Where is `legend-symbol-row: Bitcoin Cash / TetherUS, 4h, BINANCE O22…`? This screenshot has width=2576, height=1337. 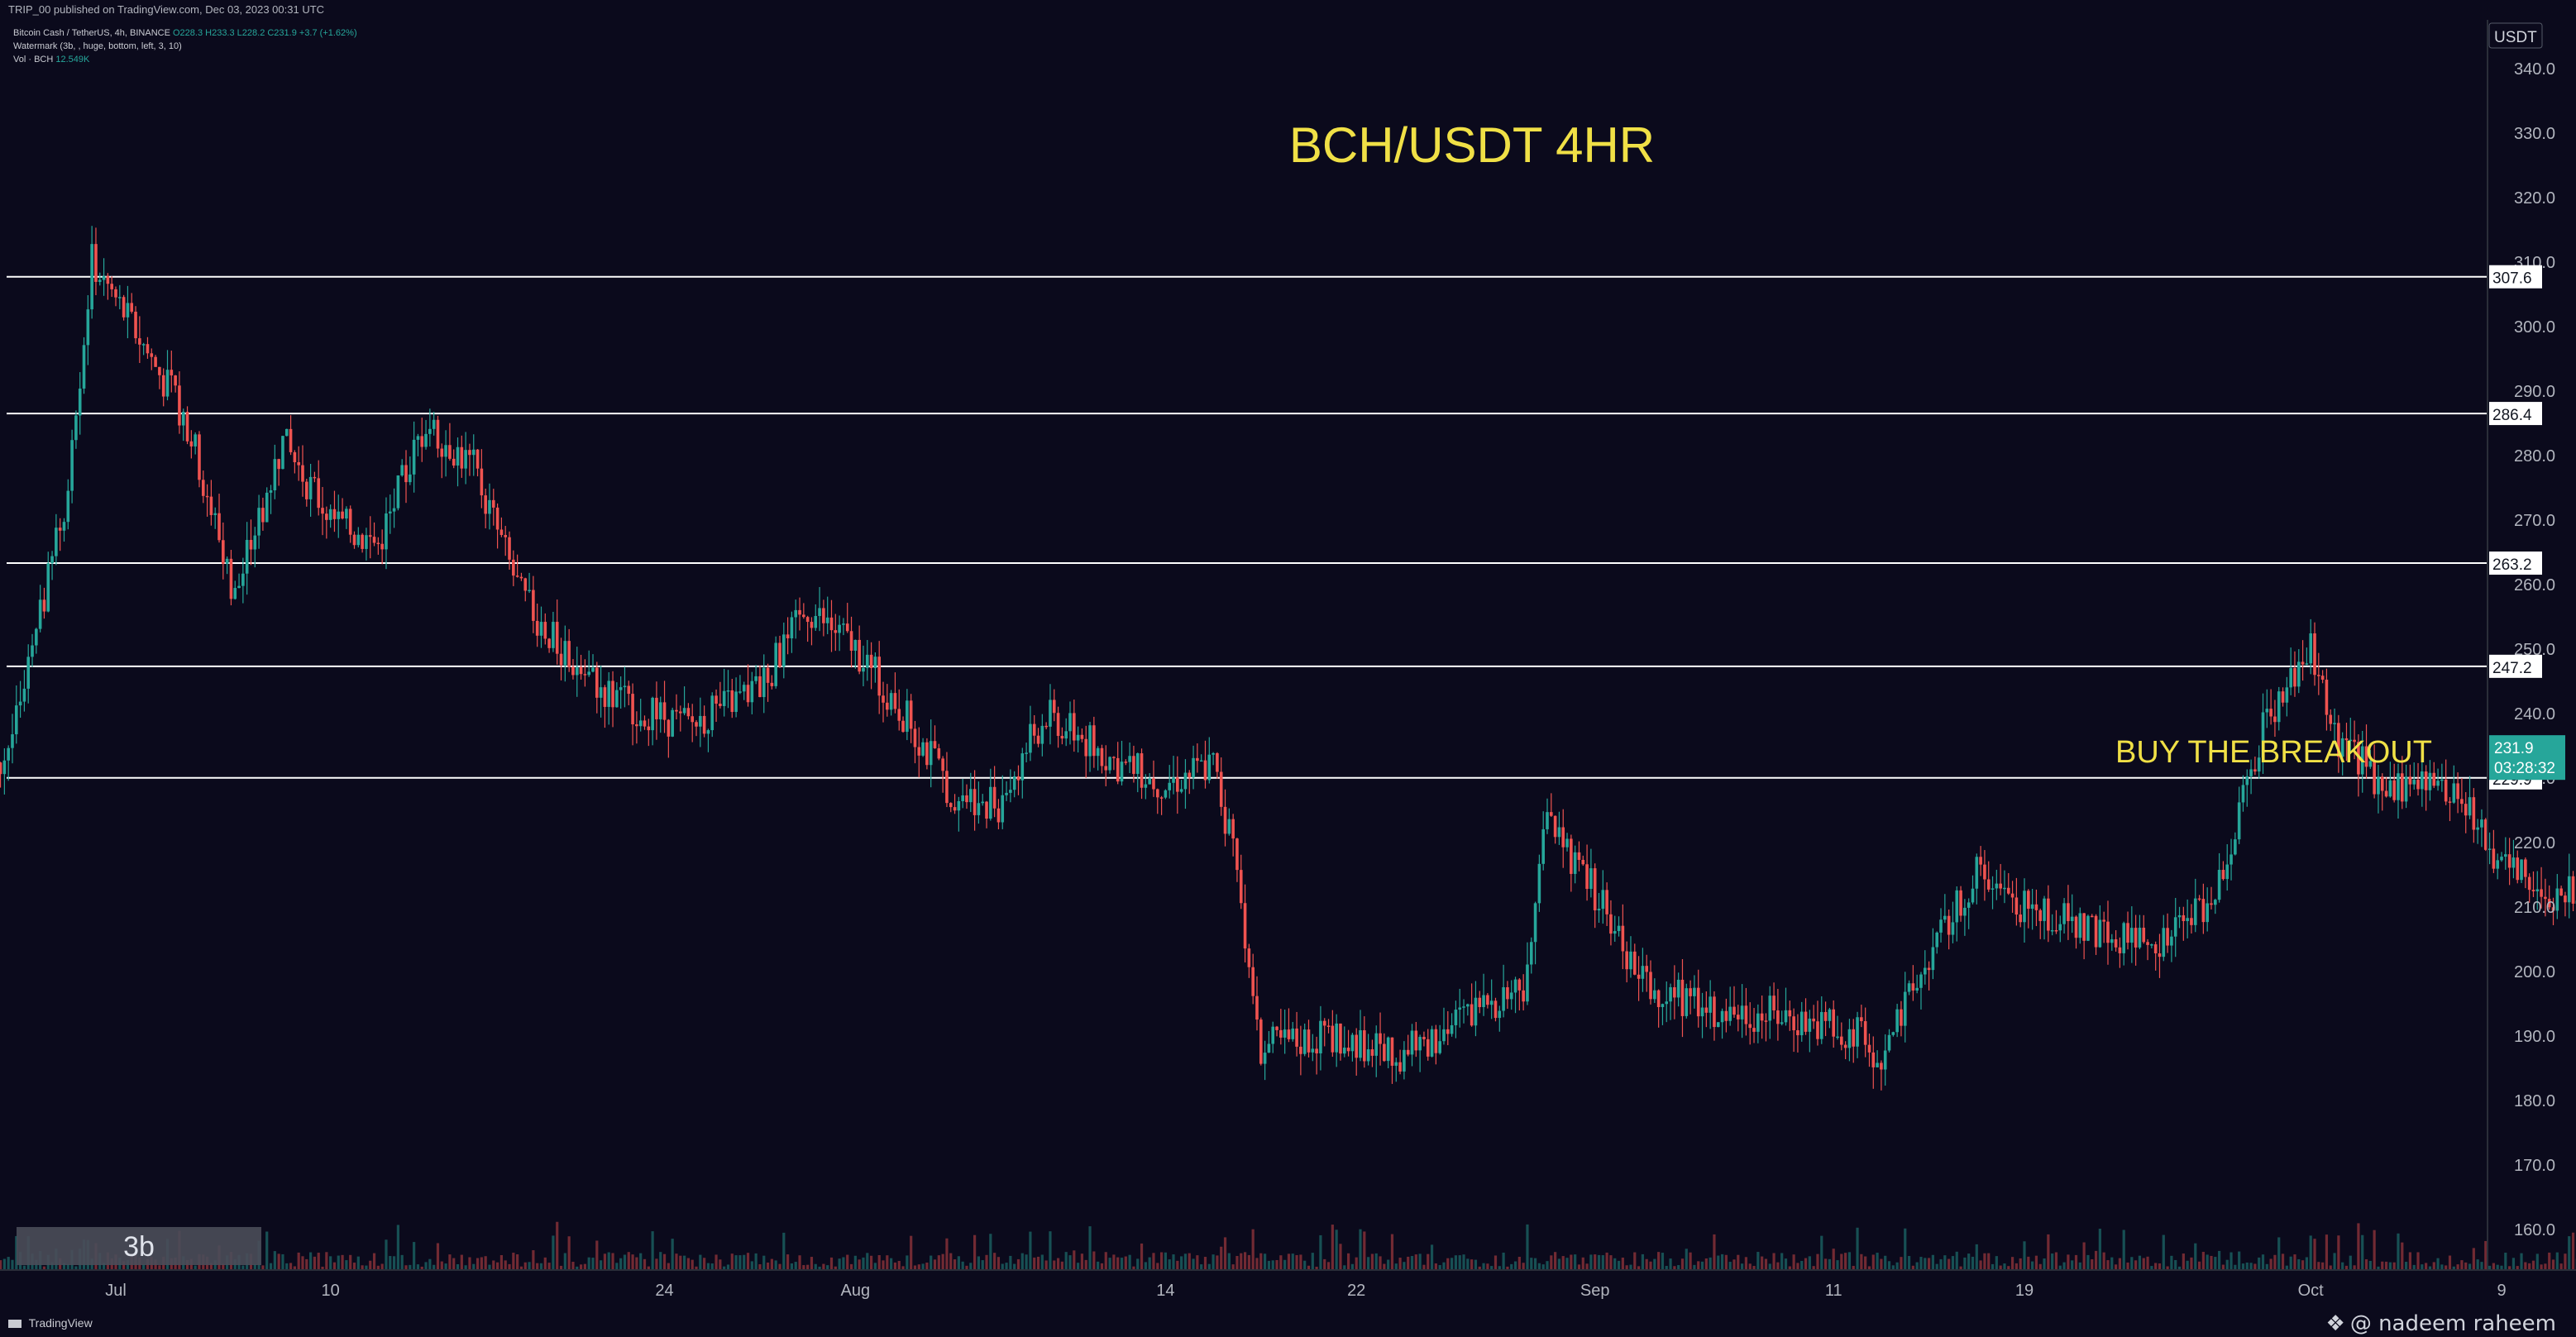 legend-symbol-row: Bitcoin Cash / TetherUS, 4h, BINANCE O22… is located at coordinates (185, 33).